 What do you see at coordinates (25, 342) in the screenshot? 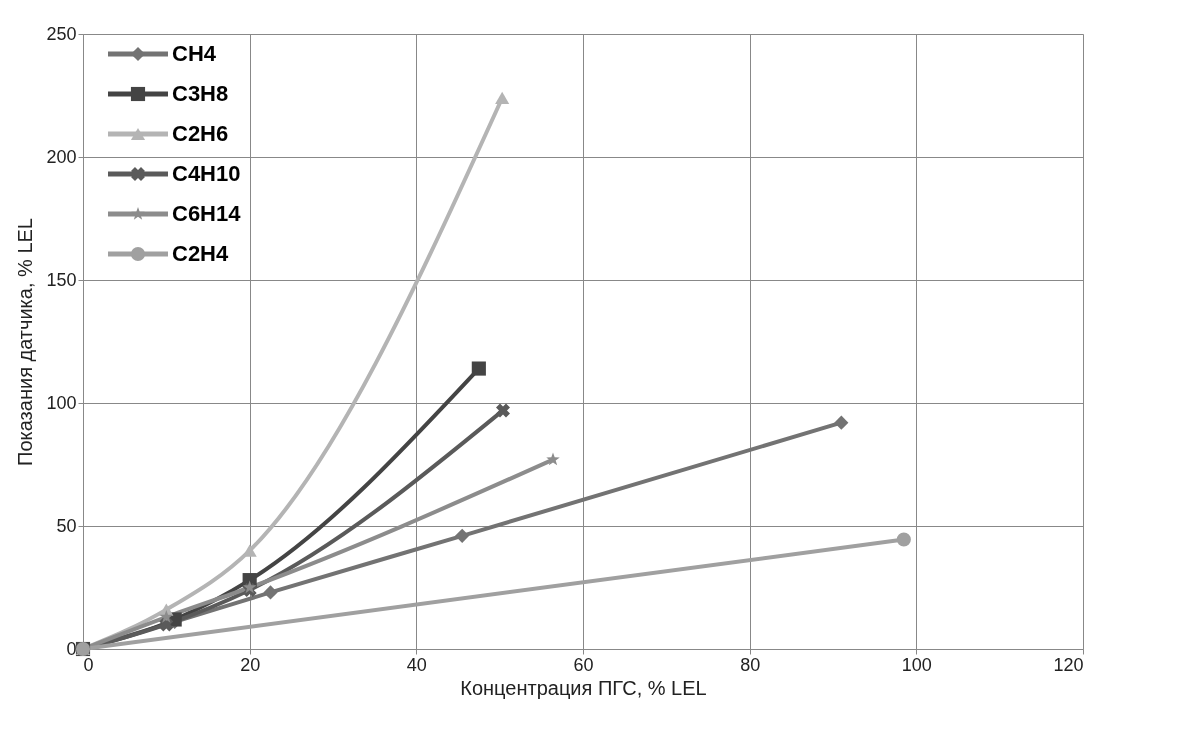
I see `y-axis-title: Показания датчика, % LEL` at bounding box center [25, 342].